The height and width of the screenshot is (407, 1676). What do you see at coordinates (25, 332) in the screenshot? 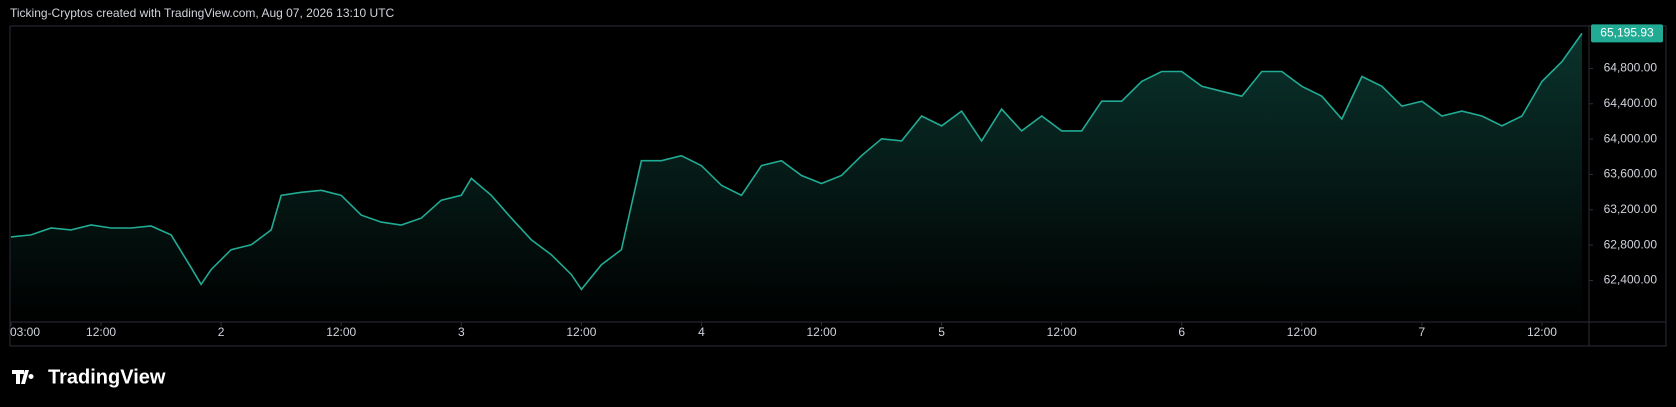
I see `x-tick-label: 03:00` at bounding box center [25, 332].